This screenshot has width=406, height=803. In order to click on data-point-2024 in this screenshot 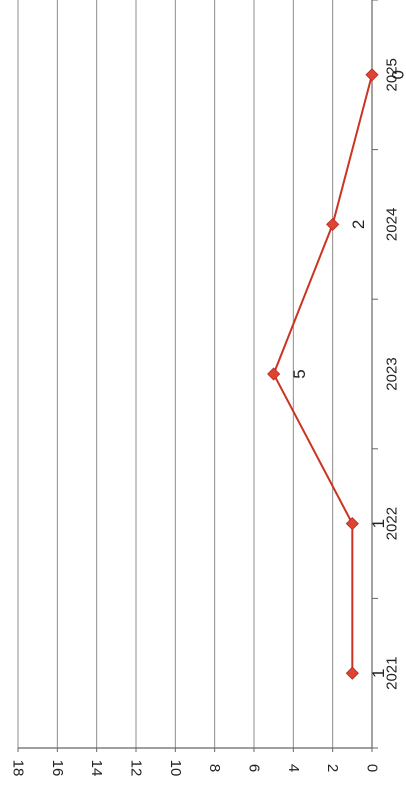, I will do `click(333, 224)`.